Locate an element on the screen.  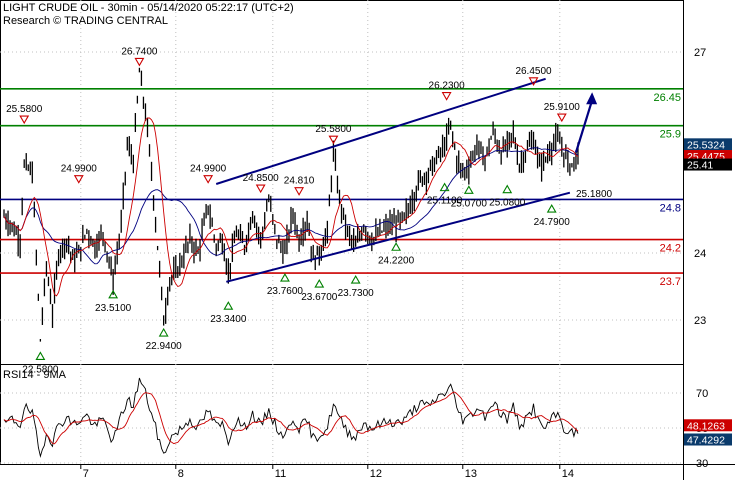
time-tick-label: 7 is located at coordinates (86, 474).